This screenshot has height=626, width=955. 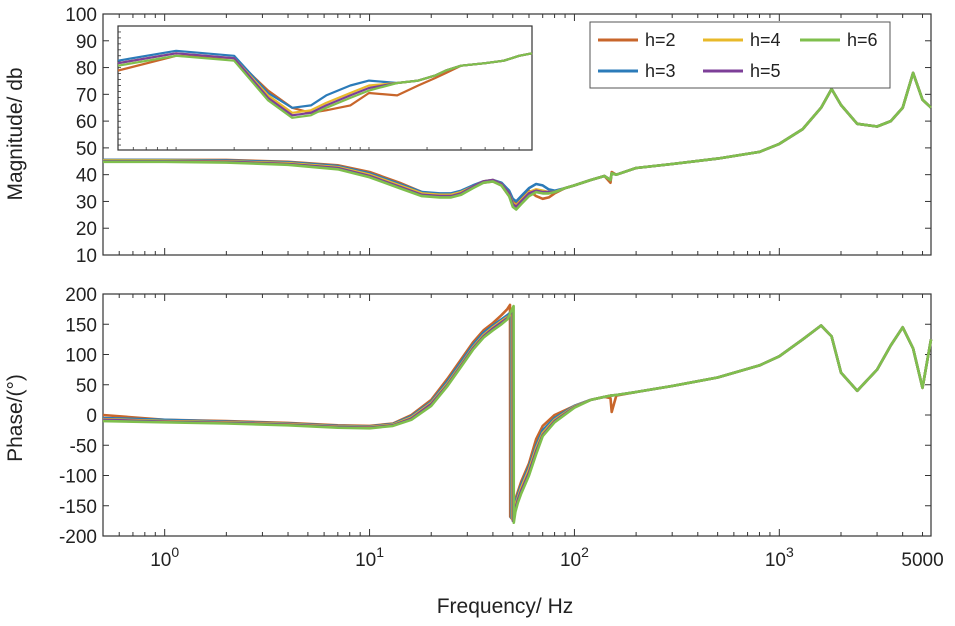 I want to click on phase-x-tick-label: 5000, so click(x=922, y=560).